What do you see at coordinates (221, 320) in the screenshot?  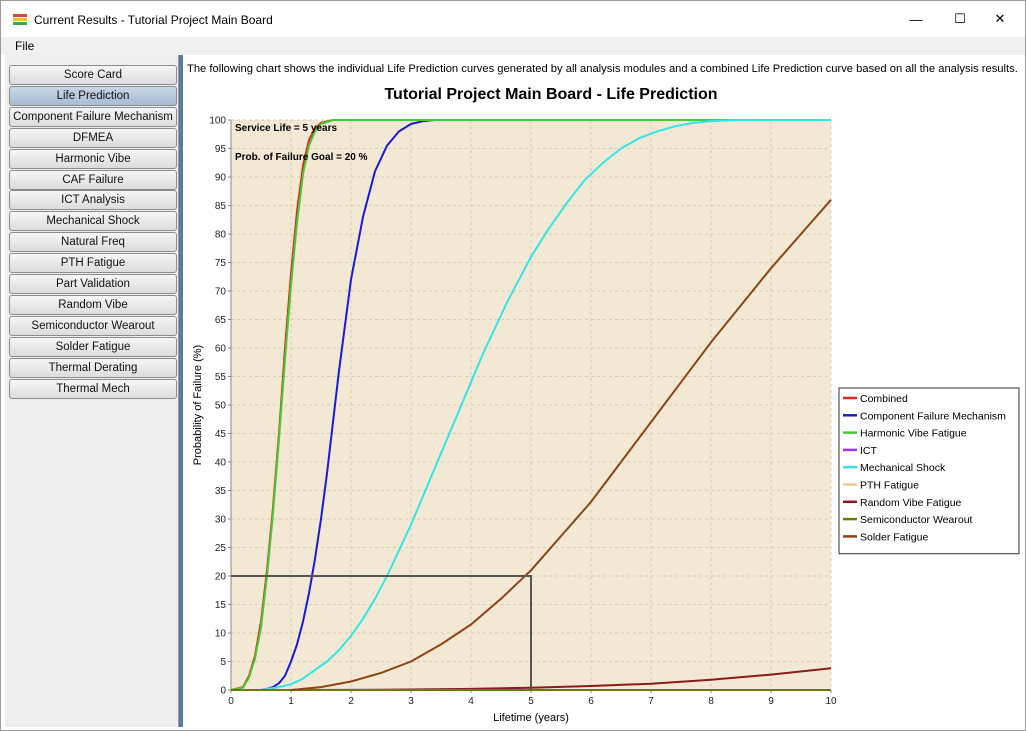 I see `y-tick-label: 65` at bounding box center [221, 320].